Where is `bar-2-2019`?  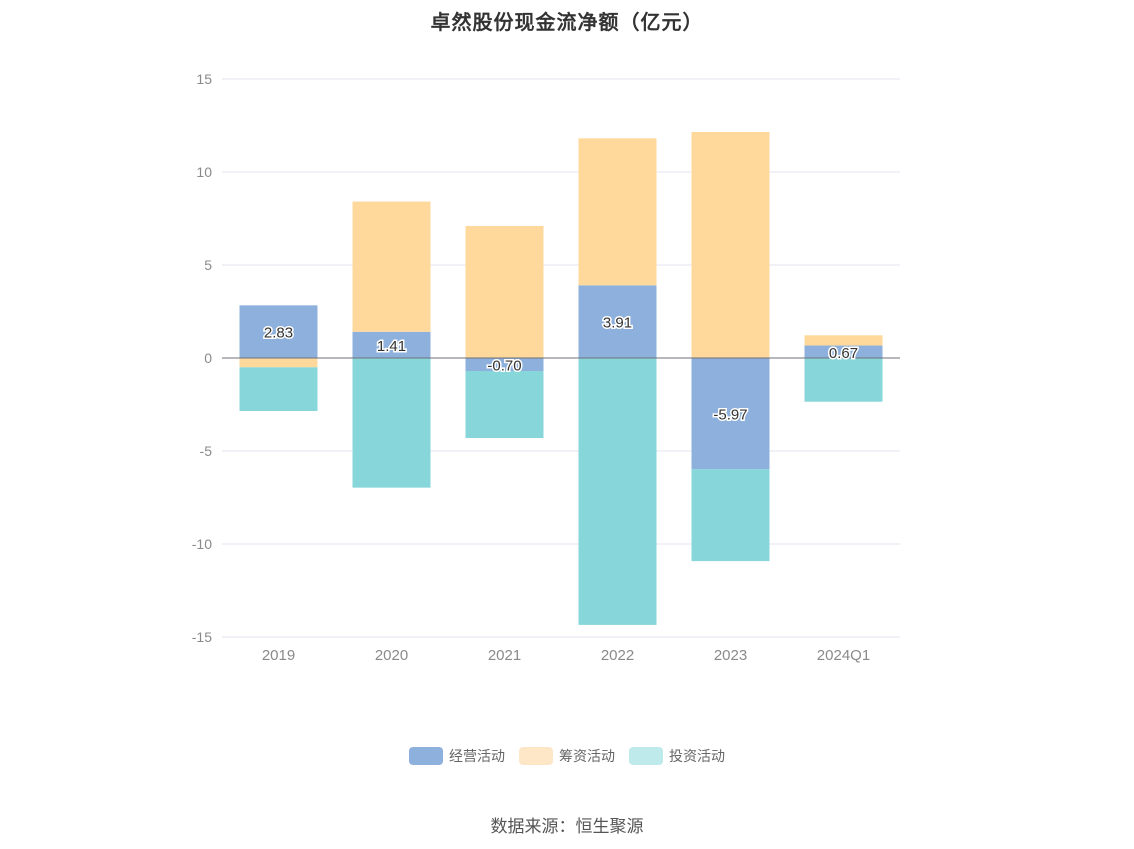
bar-2-2019 is located at coordinates (278, 389).